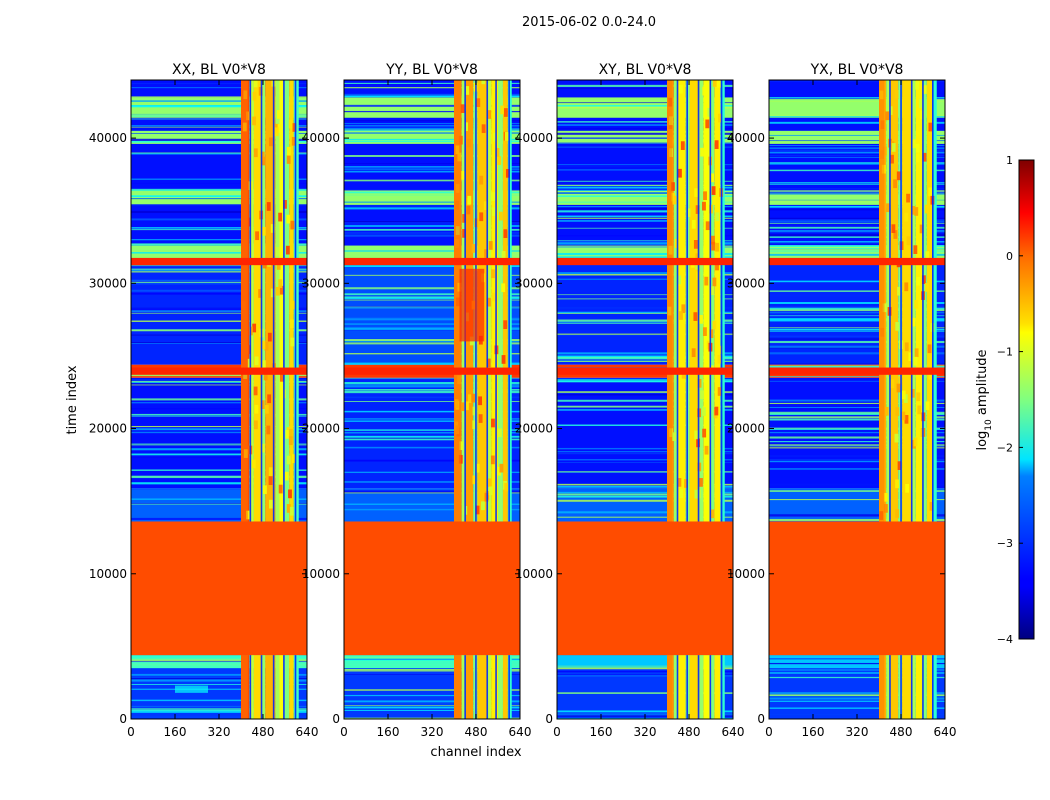  Describe the element at coordinates (857, 70) in the screenshot. I see `panel-title: YX, BL V0*V8` at that location.